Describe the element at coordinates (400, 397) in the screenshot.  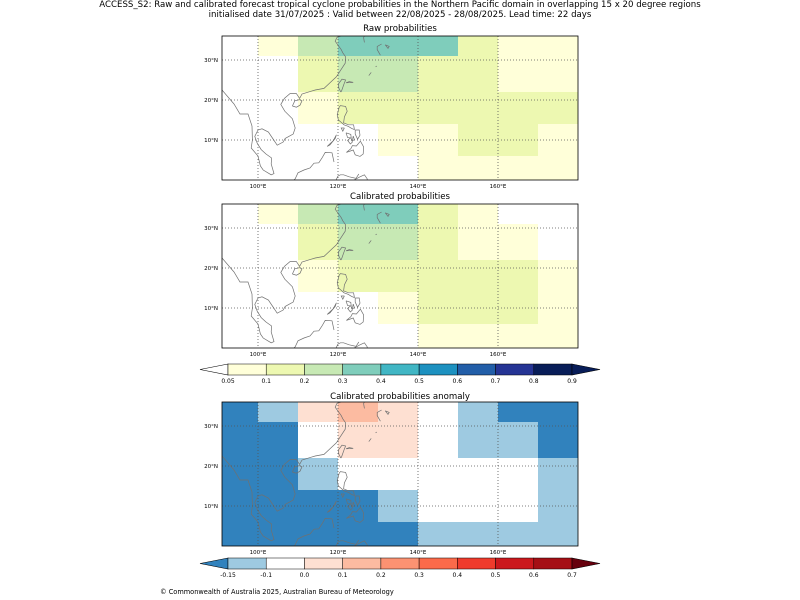
I see `panel-title-anomaly: Calibrated probabilities anomaly` at that location.